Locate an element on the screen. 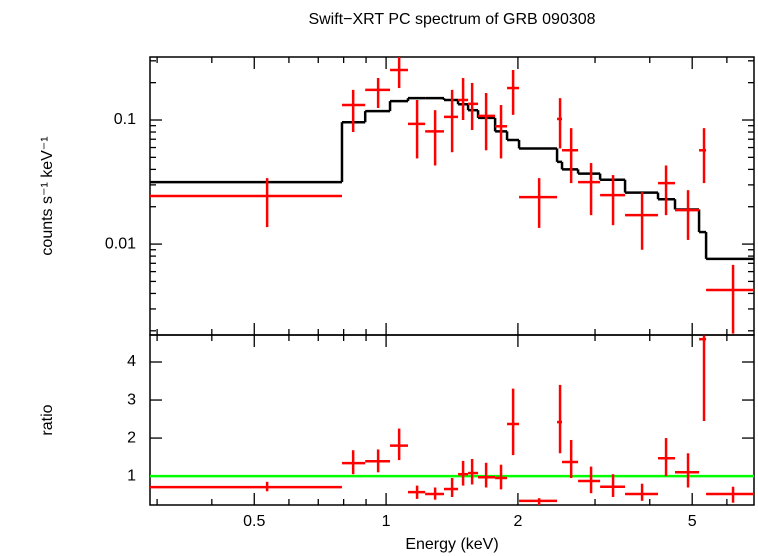  y-tick-label: 0.01 is located at coordinates (120, 243).